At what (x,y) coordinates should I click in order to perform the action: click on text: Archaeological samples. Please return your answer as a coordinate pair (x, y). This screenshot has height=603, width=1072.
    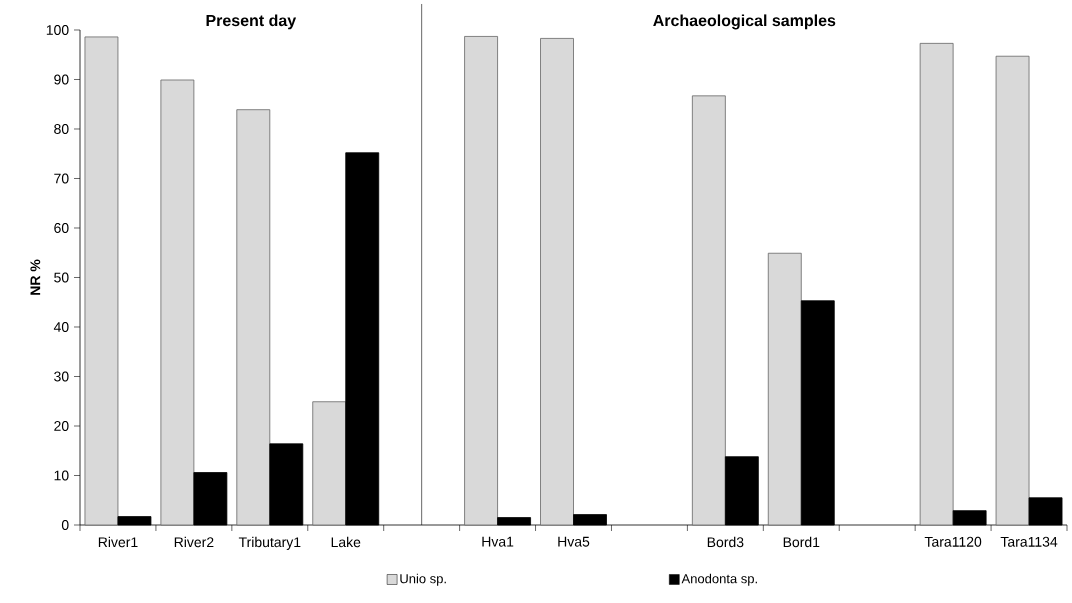
    Looking at the image, I should click on (744, 22).